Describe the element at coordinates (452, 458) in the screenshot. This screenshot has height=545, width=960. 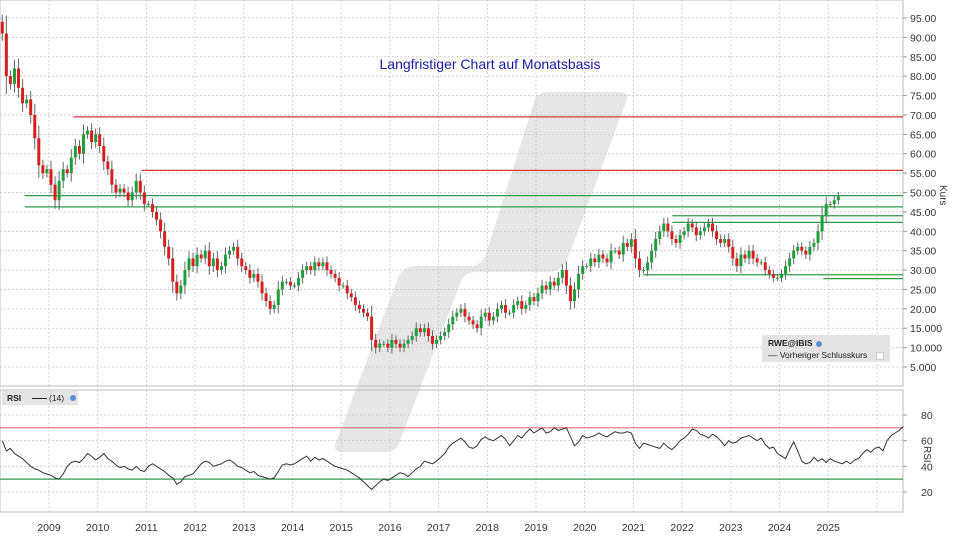
I see `rsi-line` at that location.